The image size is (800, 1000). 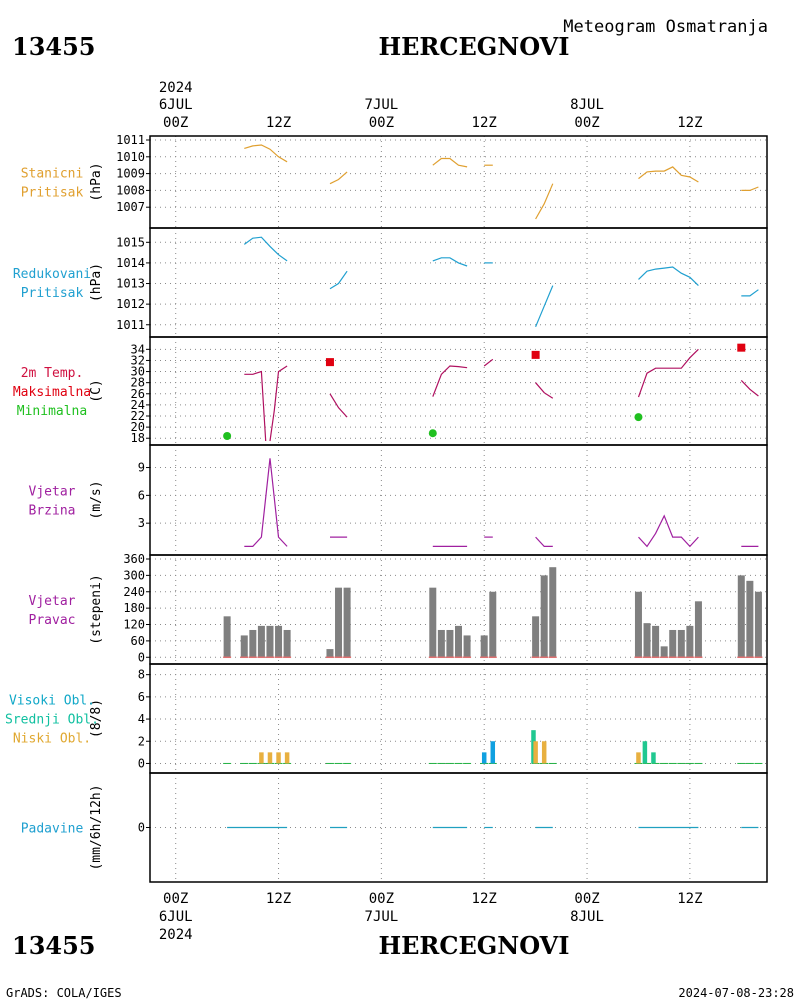 What do you see at coordinates (52, 293) in the screenshot?
I see `panel-label: Pritisak` at bounding box center [52, 293].